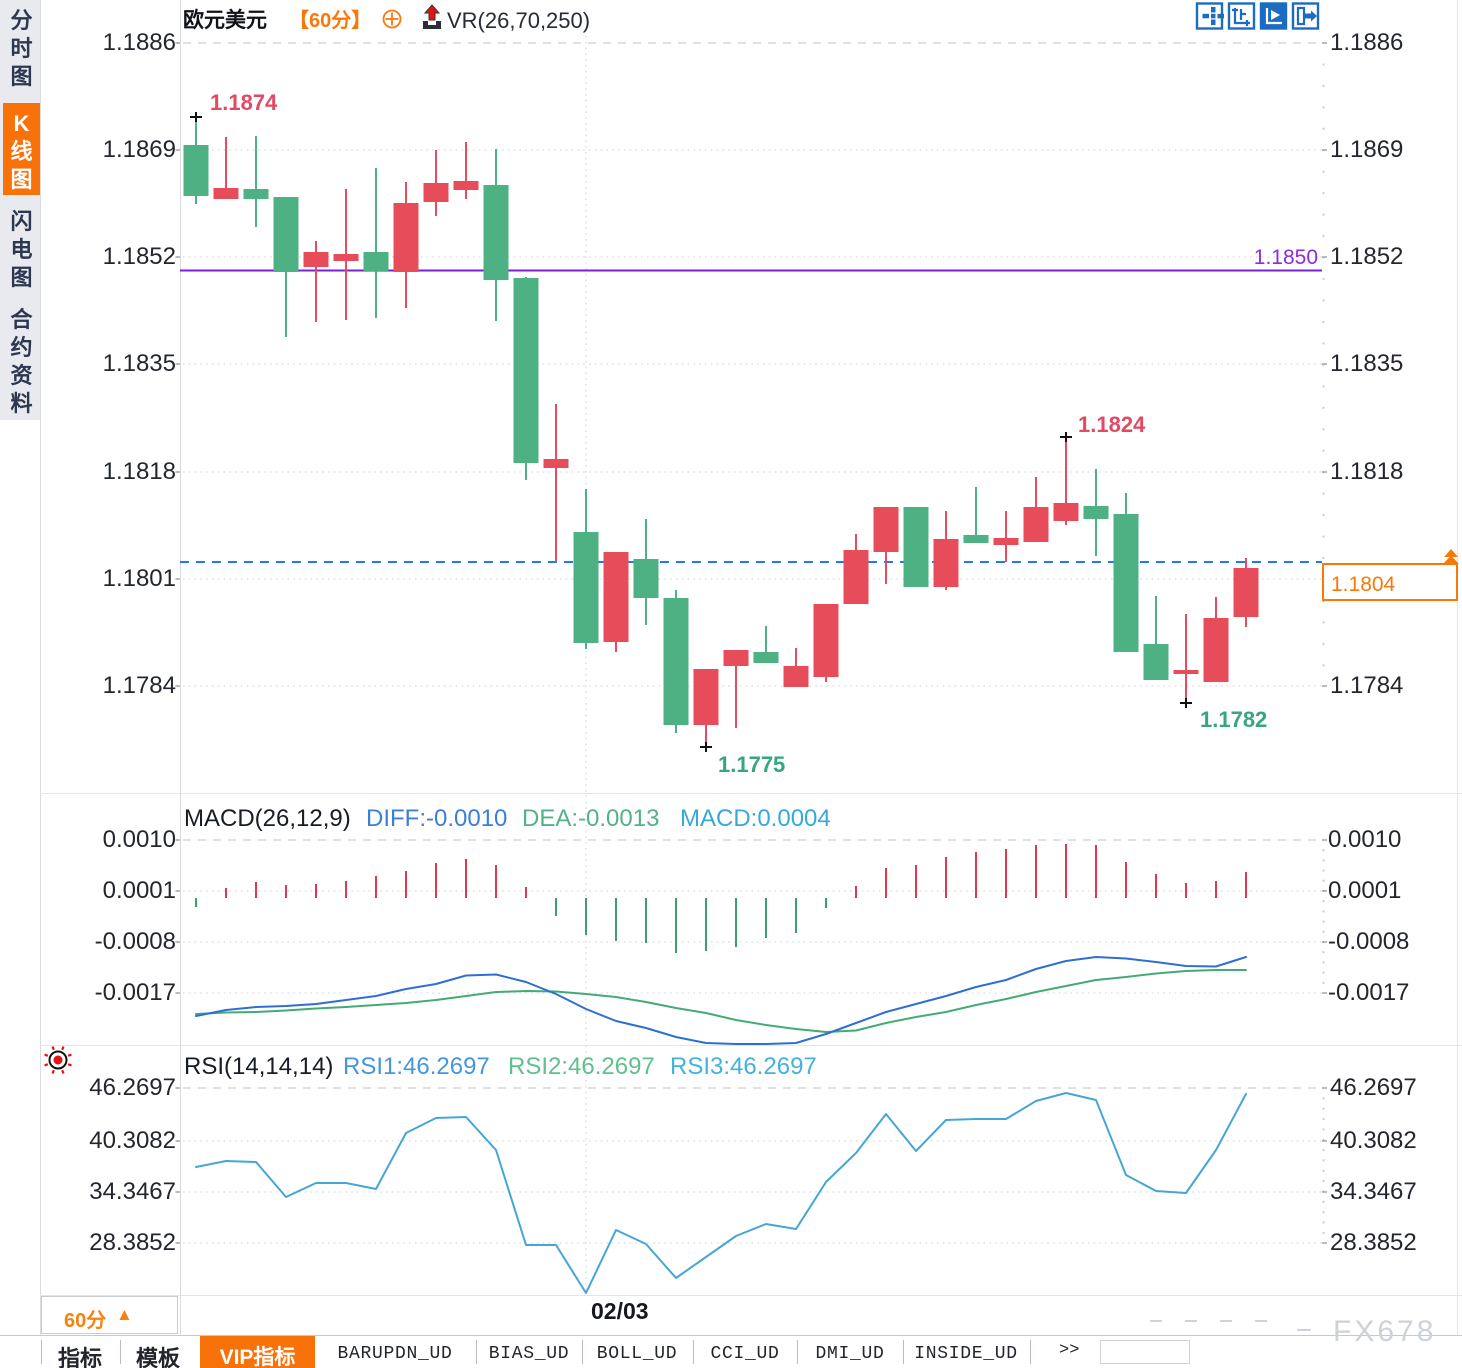 The width and height of the screenshot is (1462, 1368). What do you see at coordinates (258, 1066) in the screenshot?
I see `svg-text: RSI(14,14,14)` at bounding box center [258, 1066].